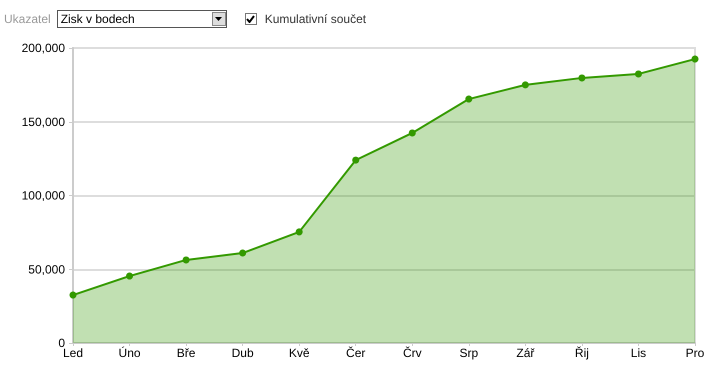 The height and width of the screenshot is (368, 711). What do you see at coordinates (243, 353) in the screenshot?
I see `x-tick-label: Dub` at bounding box center [243, 353].